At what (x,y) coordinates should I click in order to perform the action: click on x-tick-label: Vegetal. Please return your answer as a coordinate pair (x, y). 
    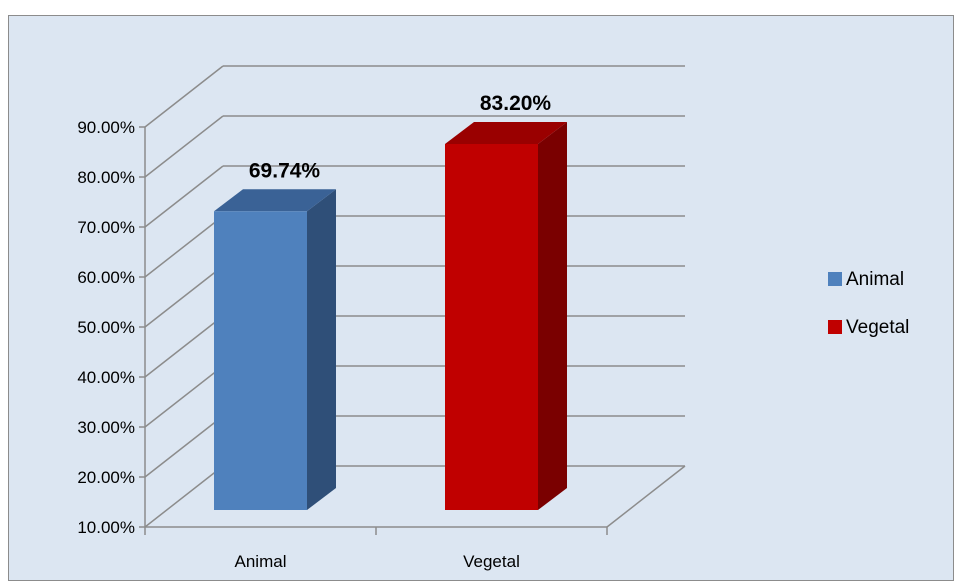
    Looking at the image, I should click on (491, 561).